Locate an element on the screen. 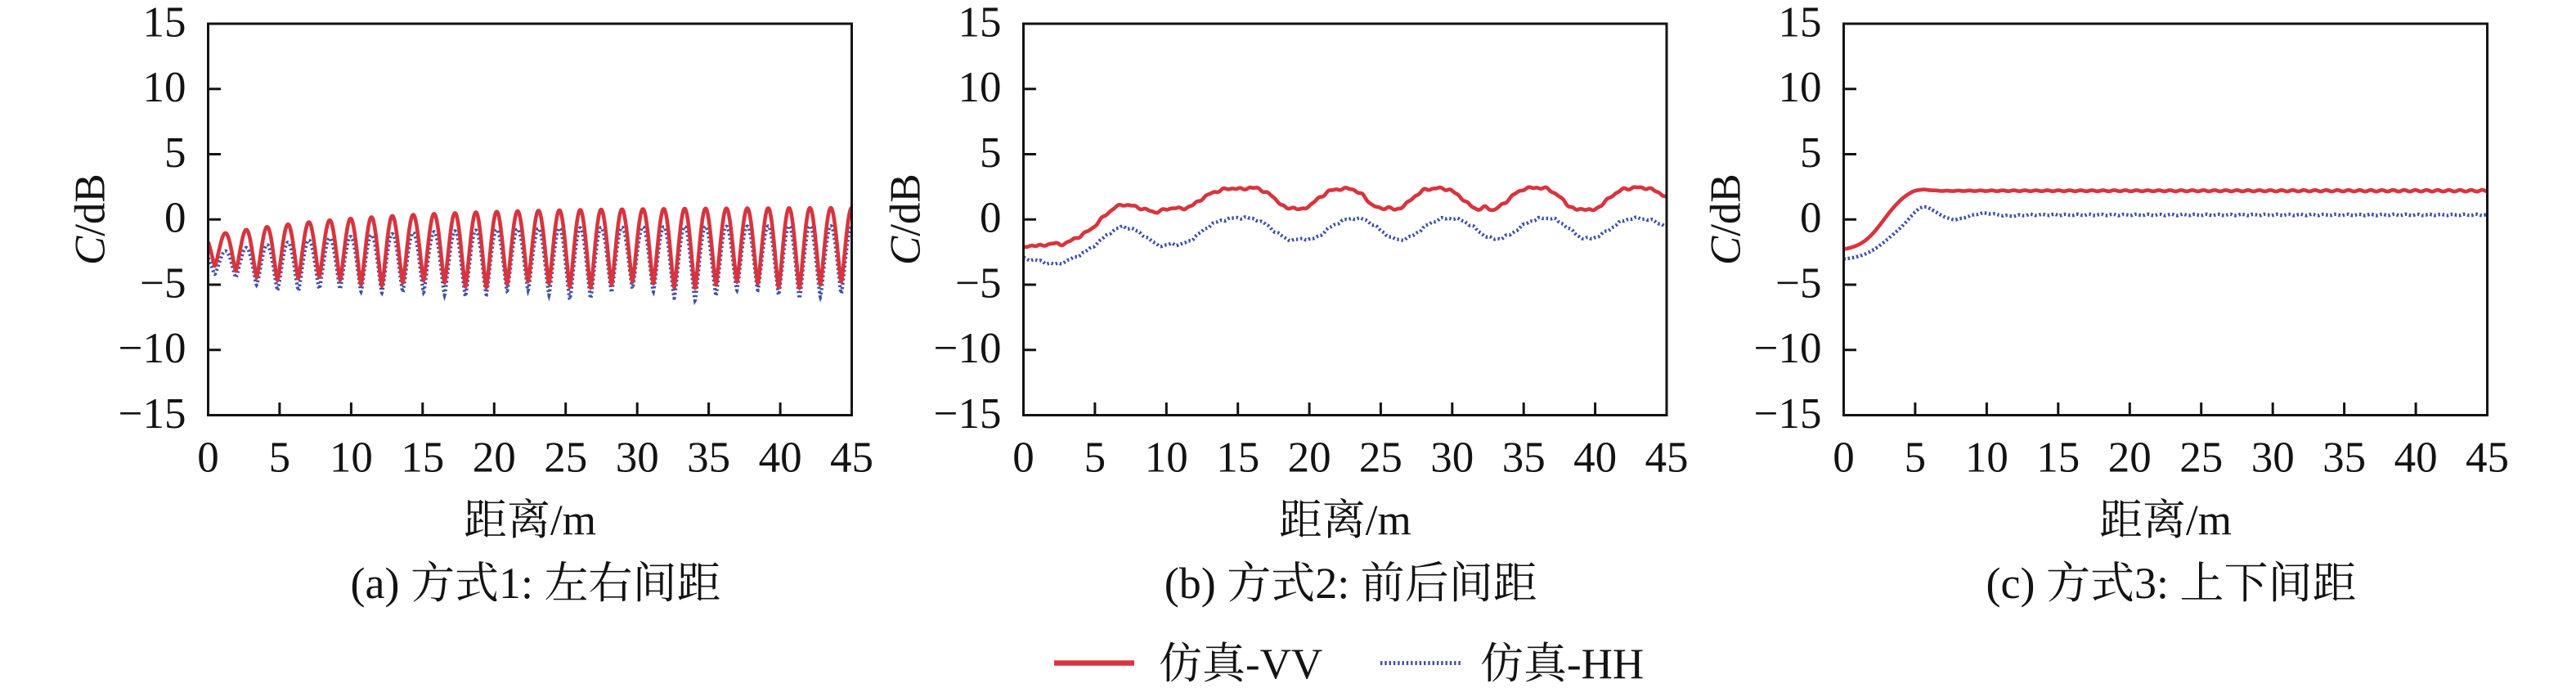 Image resolution: width=2576 pixels, height=688 pixels. svg-text: -HH is located at coordinates (1606, 664).